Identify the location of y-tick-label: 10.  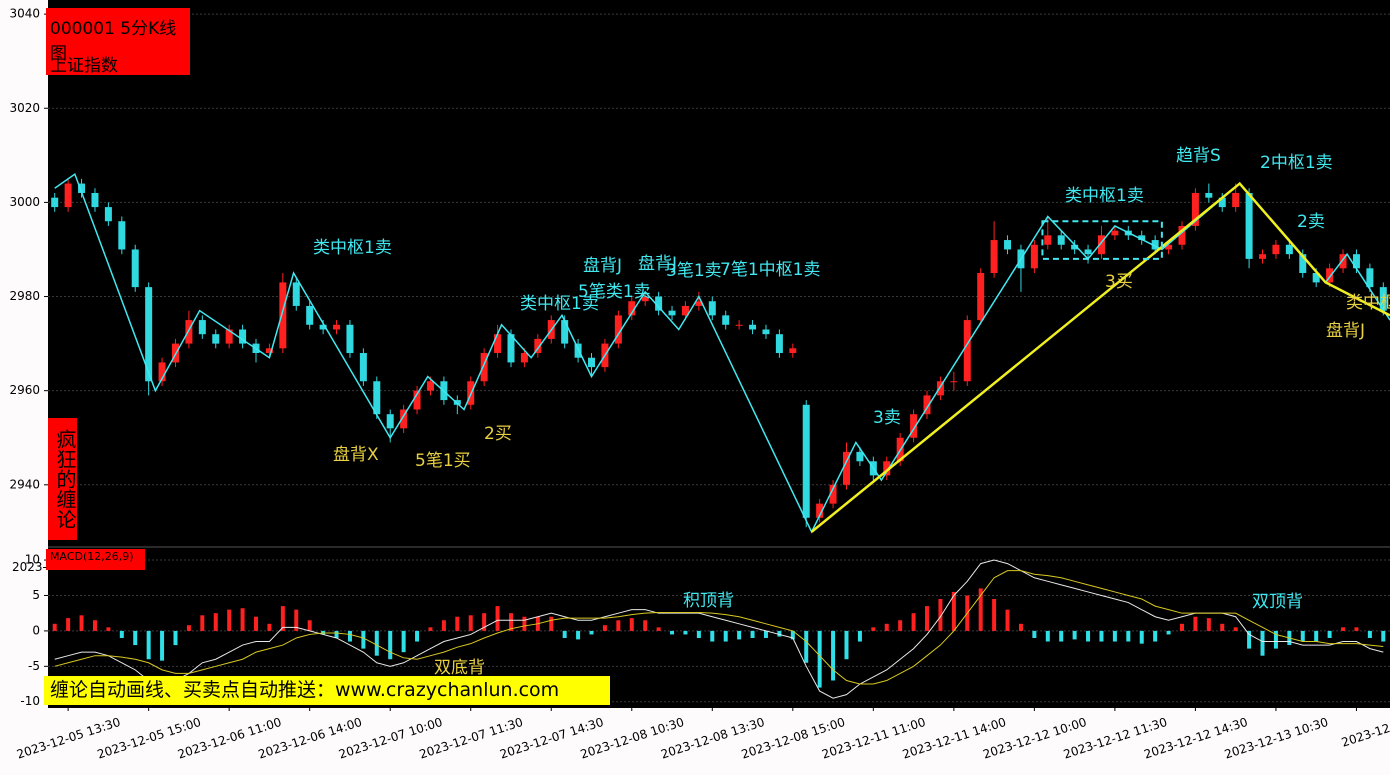
(32, 560).